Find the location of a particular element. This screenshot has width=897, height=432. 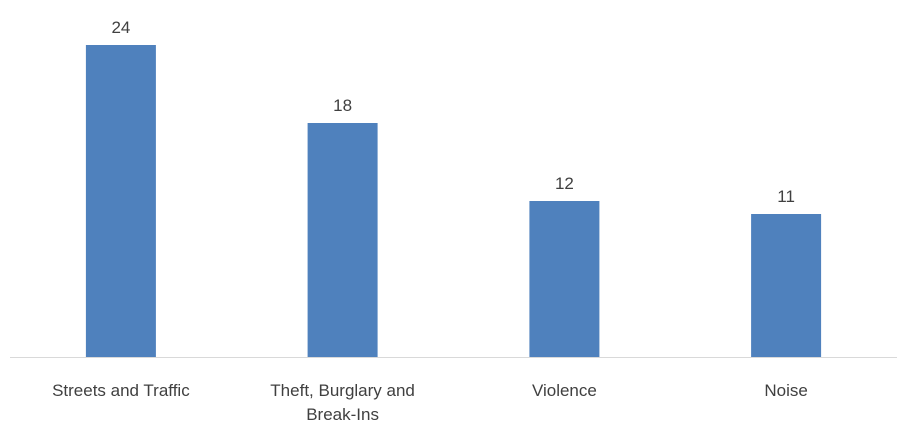

x-tick-label-line: Noise is located at coordinates (785, 390).